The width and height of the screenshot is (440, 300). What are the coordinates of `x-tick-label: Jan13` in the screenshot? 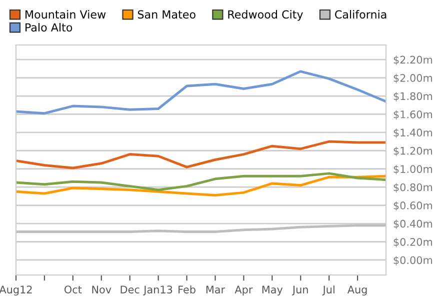 It's located at (157, 291).